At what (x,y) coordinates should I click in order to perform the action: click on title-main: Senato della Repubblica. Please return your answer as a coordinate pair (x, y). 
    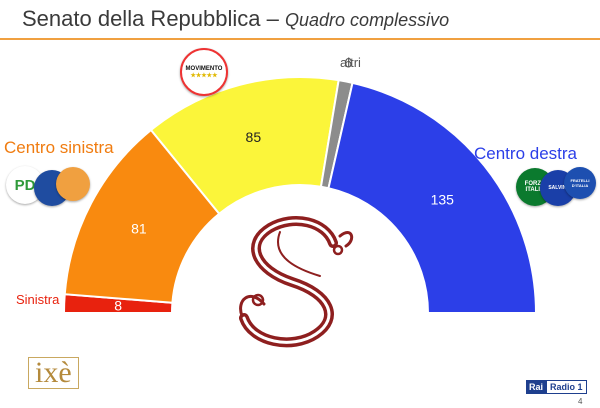
    Looking at the image, I should click on (141, 18).